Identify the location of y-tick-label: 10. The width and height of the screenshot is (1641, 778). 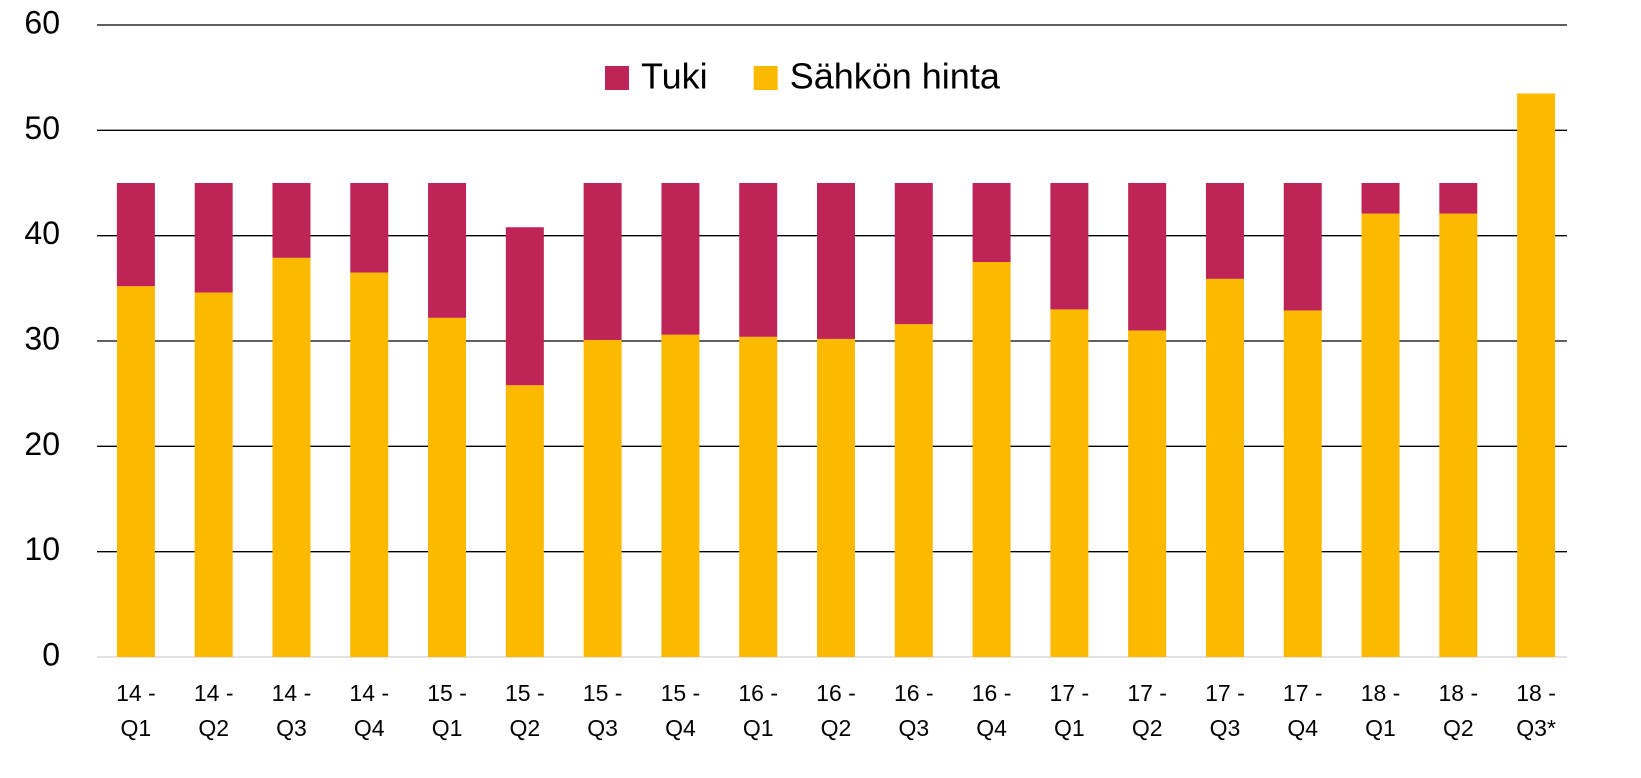
(42, 549).